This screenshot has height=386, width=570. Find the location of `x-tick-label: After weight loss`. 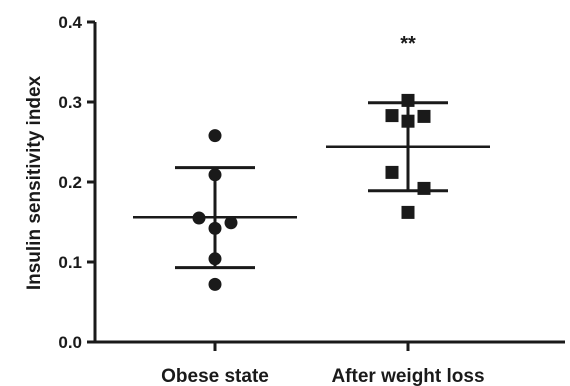

x-tick-label: After weight loss is located at coordinates (407, 376).